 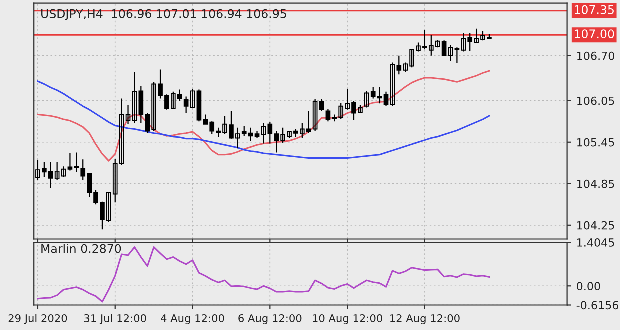 I want to click on x-tick-label: 6 Aug 12:00, so click(x=270, y=319).